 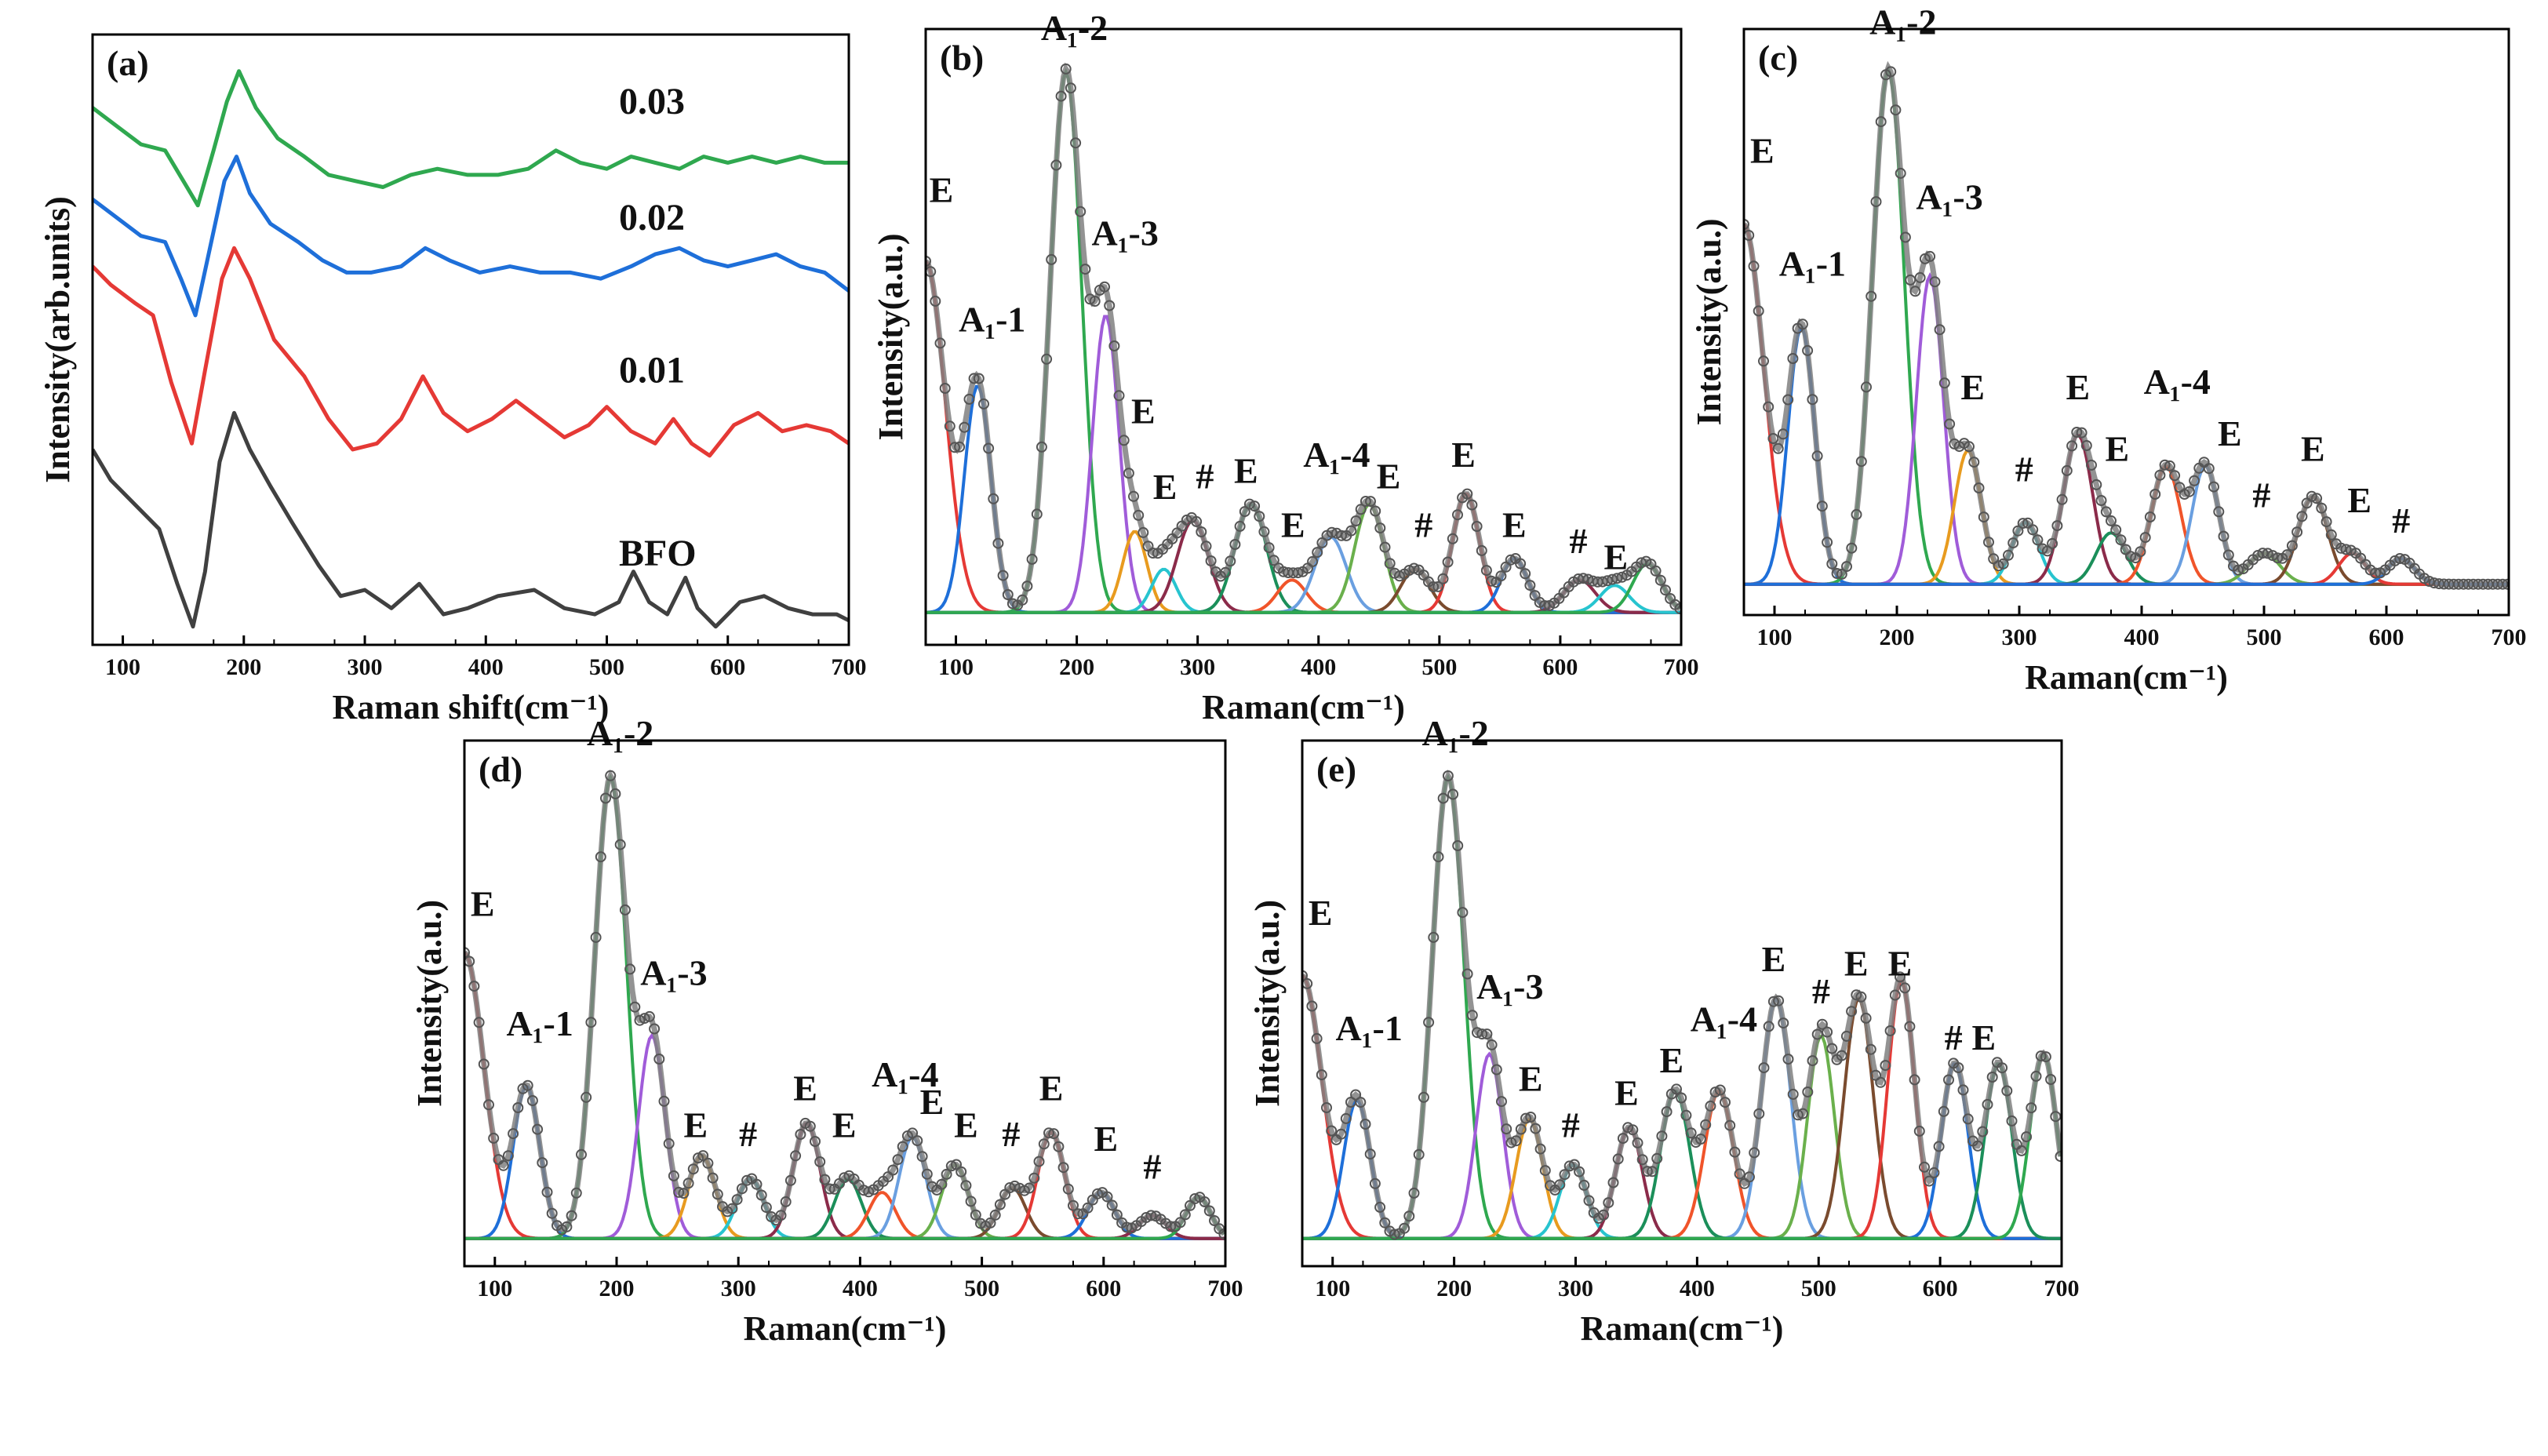 I want to click on series-label: 0.01, so click(x=652, y=370).